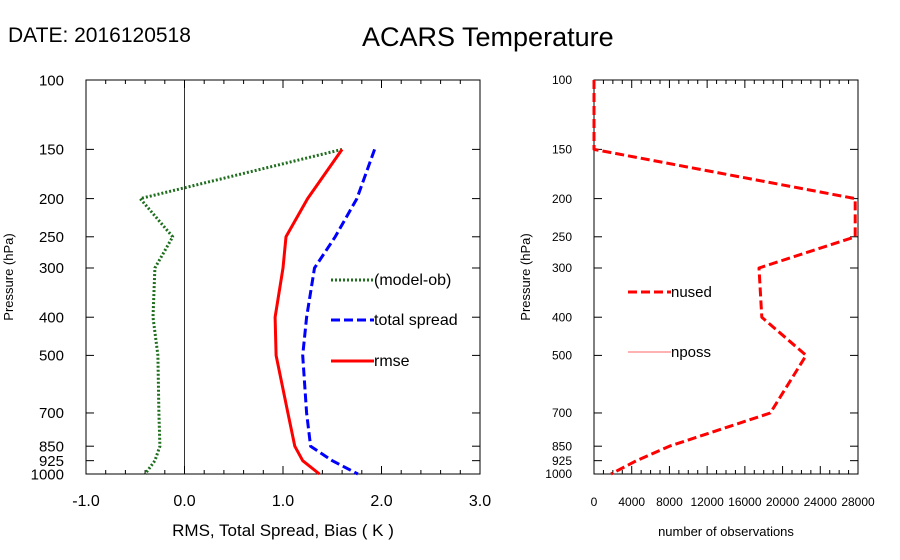 The image size is (900, 560). I want to click on series-line-rmse, so click(308, 312).